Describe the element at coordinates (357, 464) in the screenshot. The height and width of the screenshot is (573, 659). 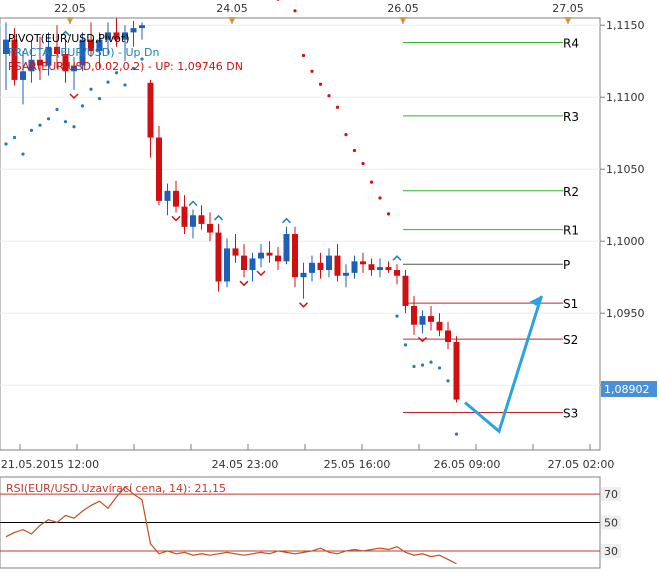
I see `bottom-date-label: 25.05 16:00` at that location.